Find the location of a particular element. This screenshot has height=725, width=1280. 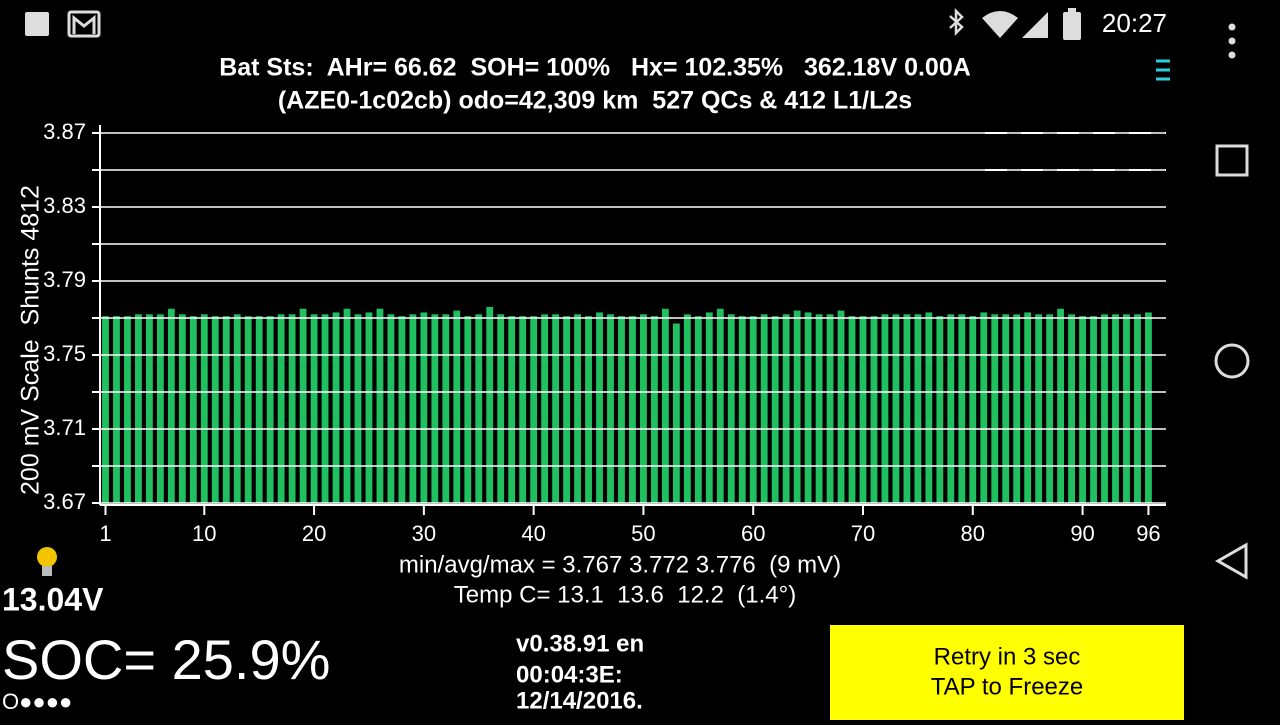

mail-icon is located at coordinates (84, 24).